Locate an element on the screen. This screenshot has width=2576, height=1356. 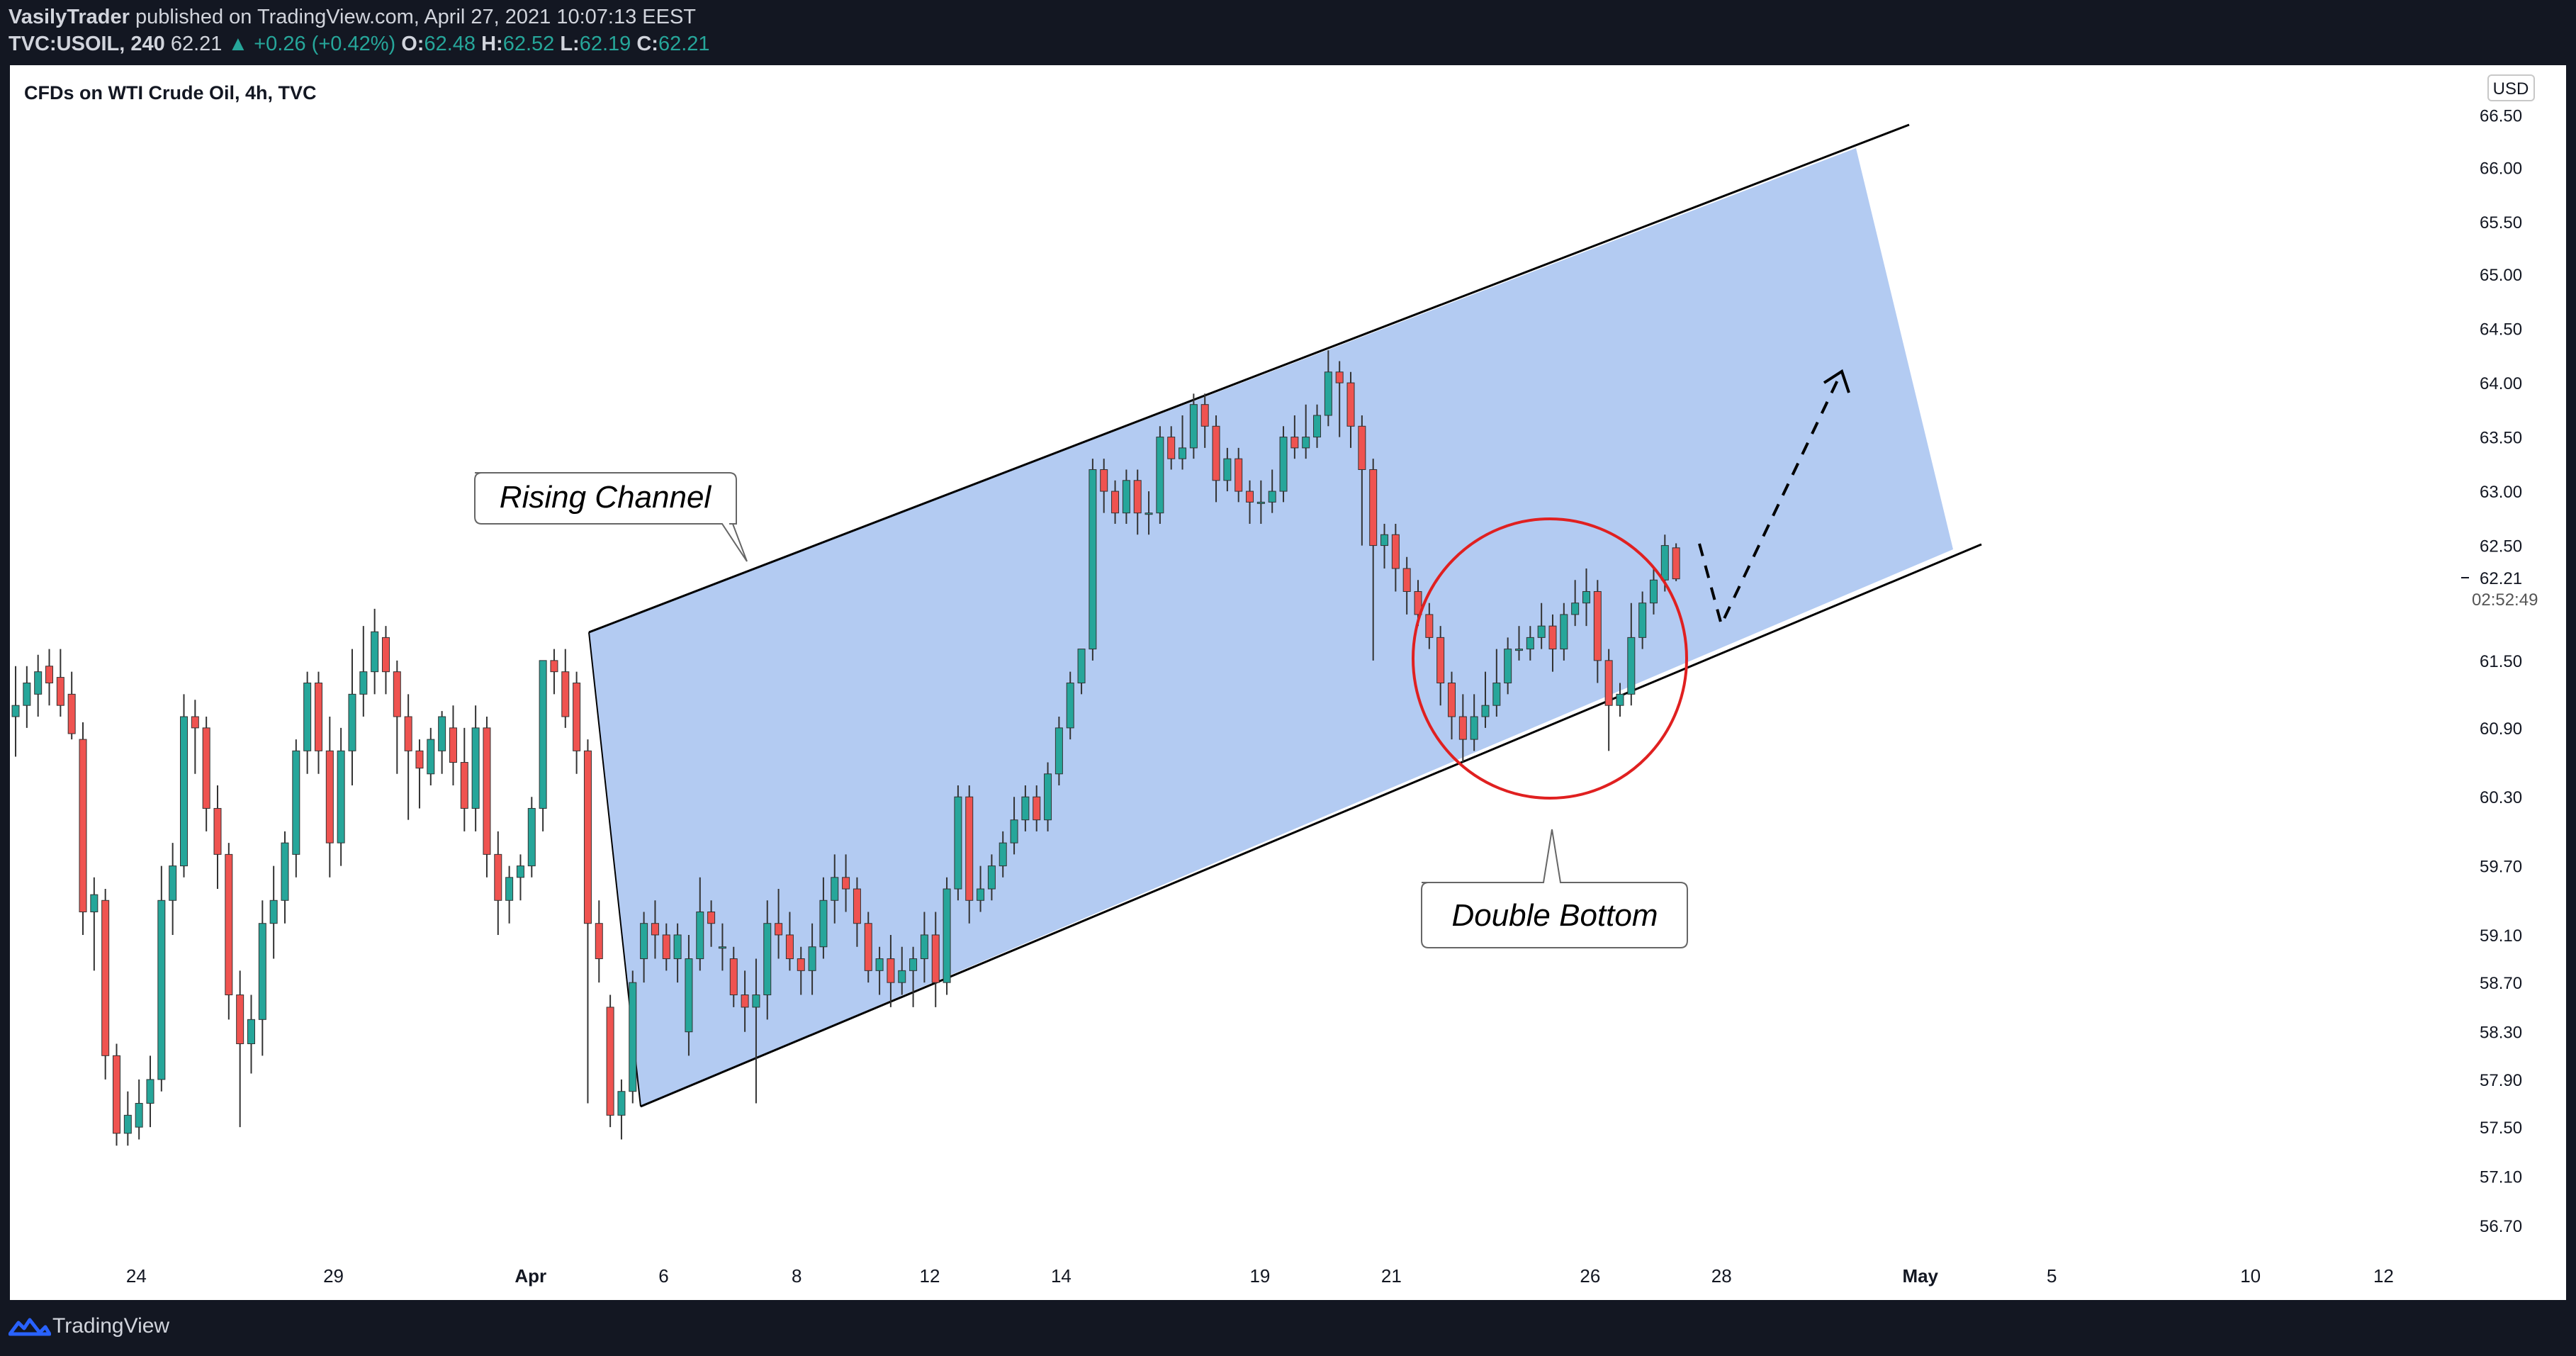
currency-label: USD is located at coordinates (2511, 89).